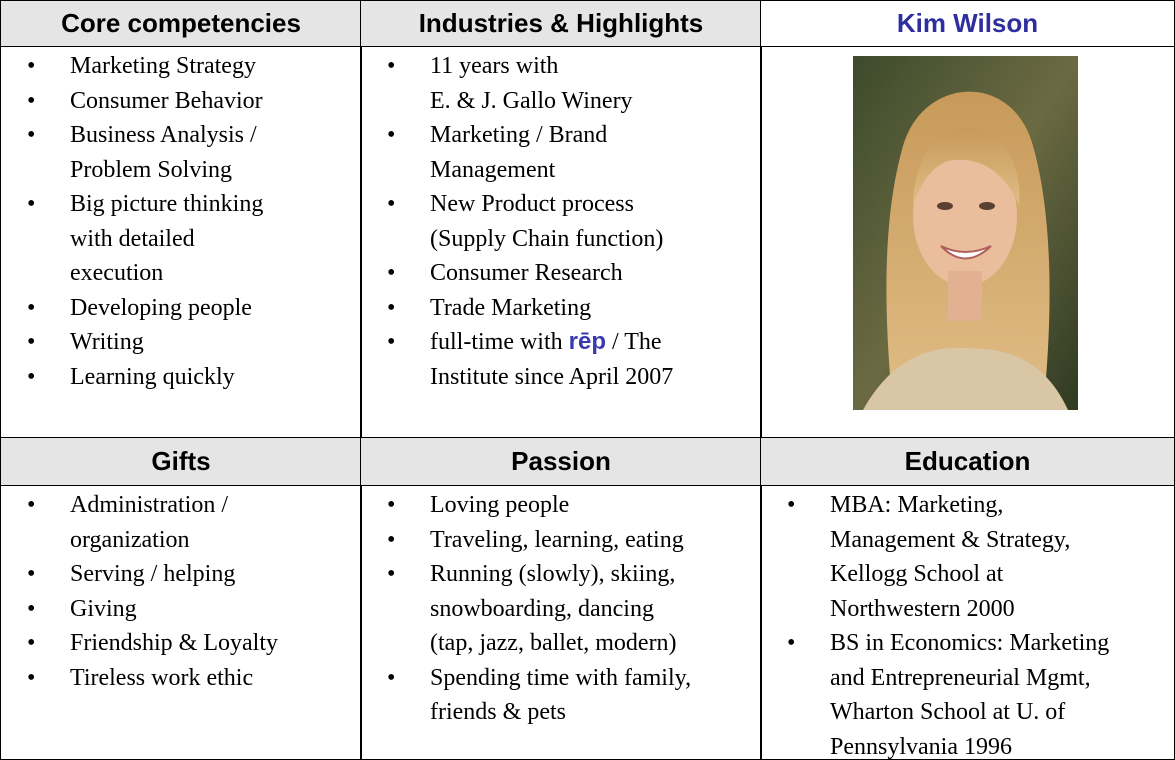 The height and width of the screenshot is (760, 1175). I want to click on item-line: MBA: Marketing,, so click(917, 505).